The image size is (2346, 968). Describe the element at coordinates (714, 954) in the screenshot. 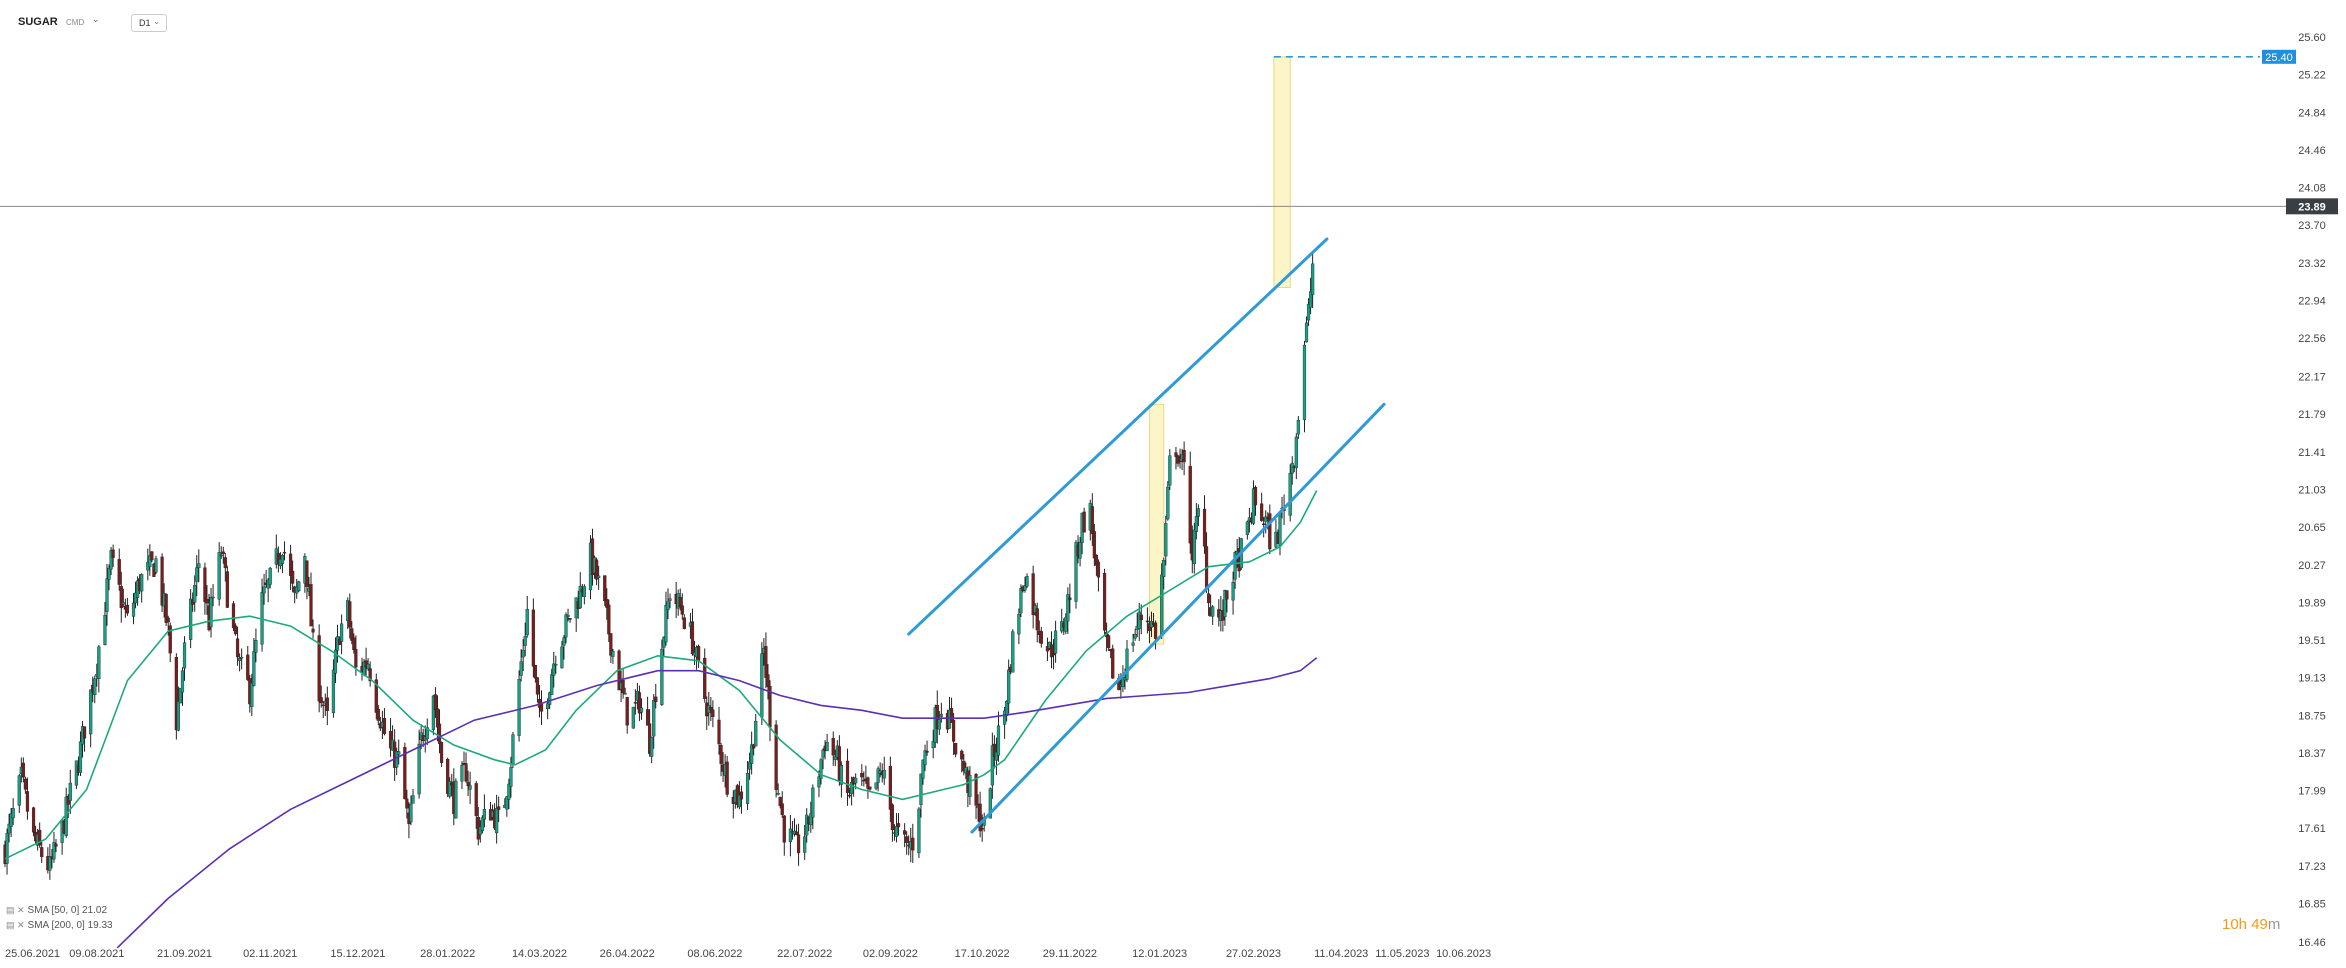

I see `x-tick-label: 08.06.2022` at that location.